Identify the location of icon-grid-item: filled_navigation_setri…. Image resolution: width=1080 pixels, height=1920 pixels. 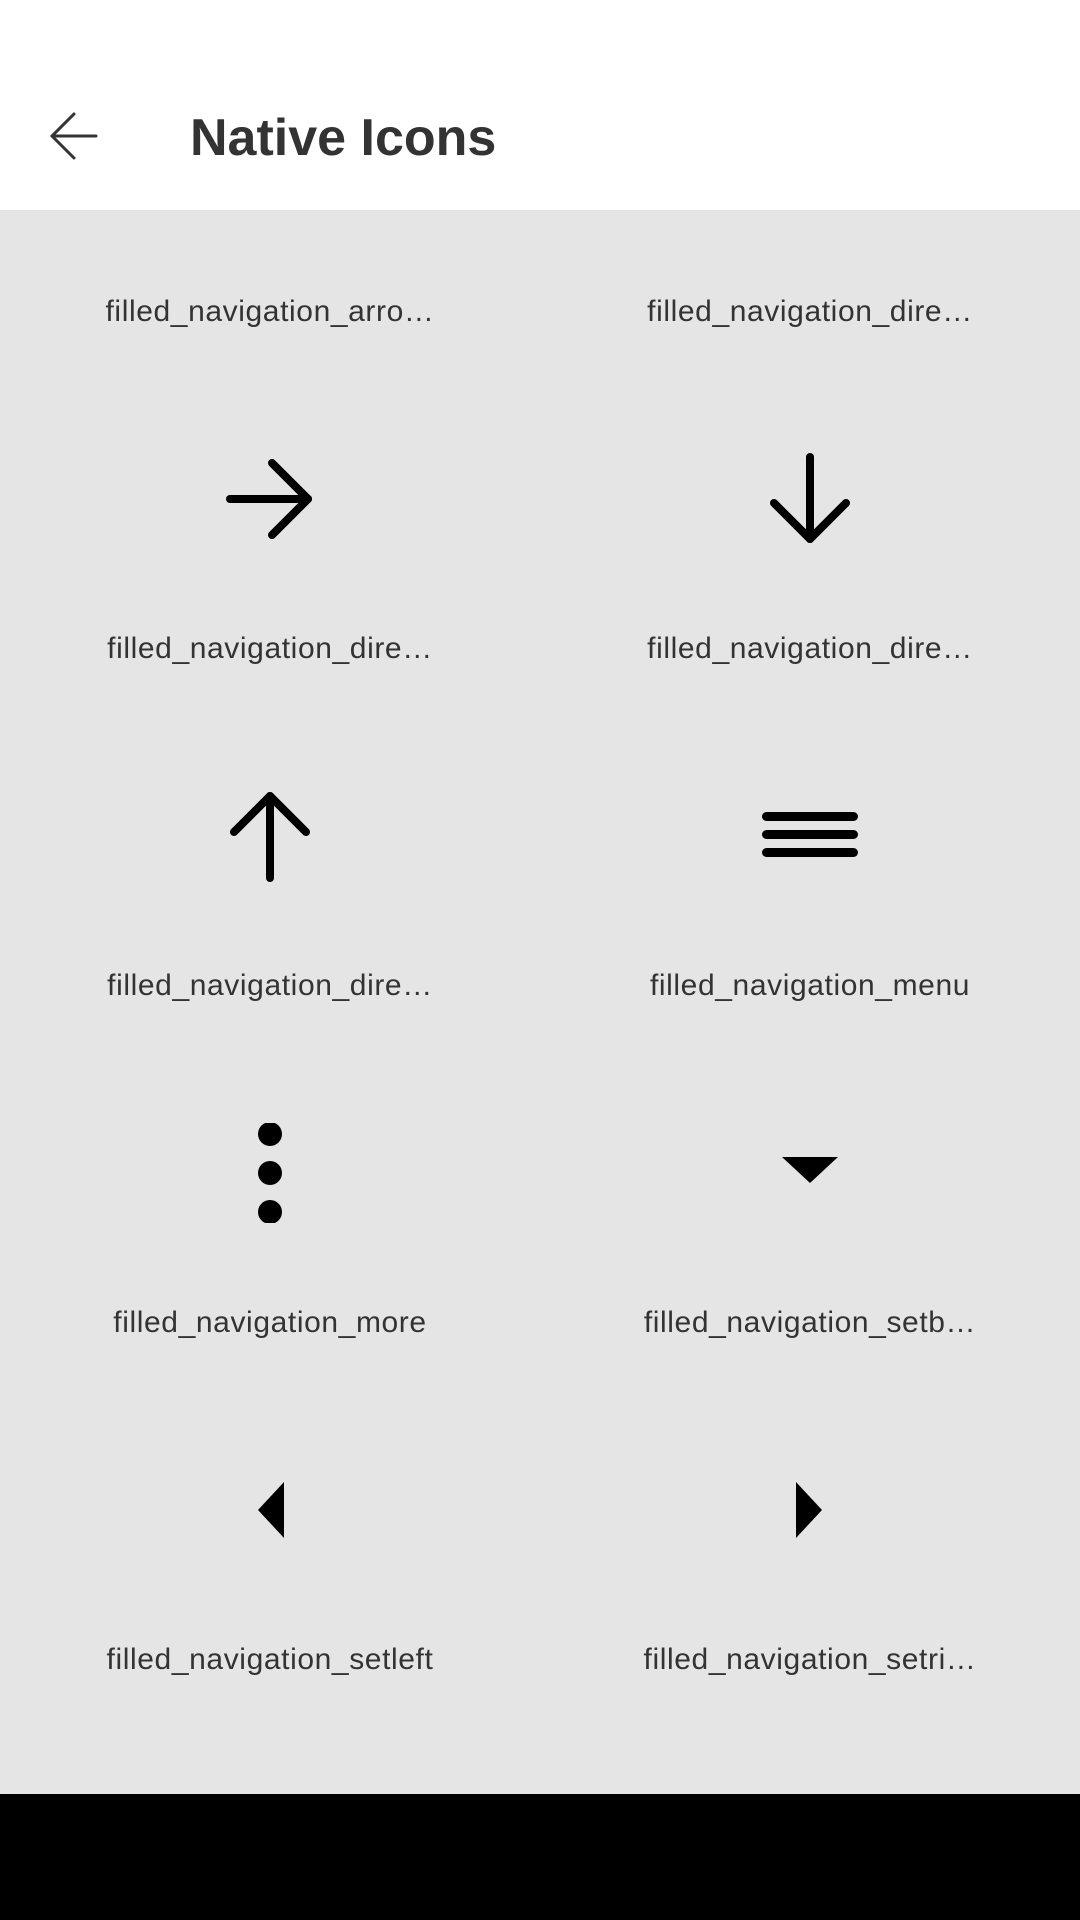
(810, 1516).